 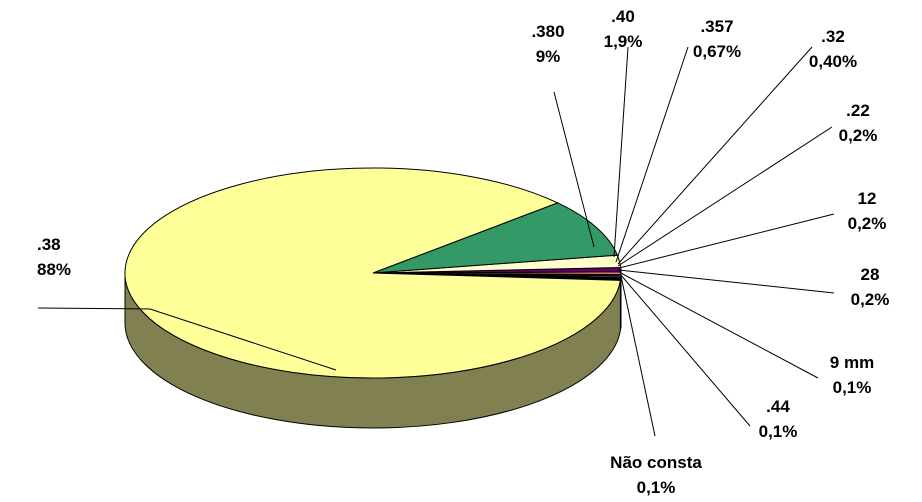 What do you see at coordinates (858, 110) in the screenshot?
I see `slice-name-label-5: .22` at bounding box center [858, 110].